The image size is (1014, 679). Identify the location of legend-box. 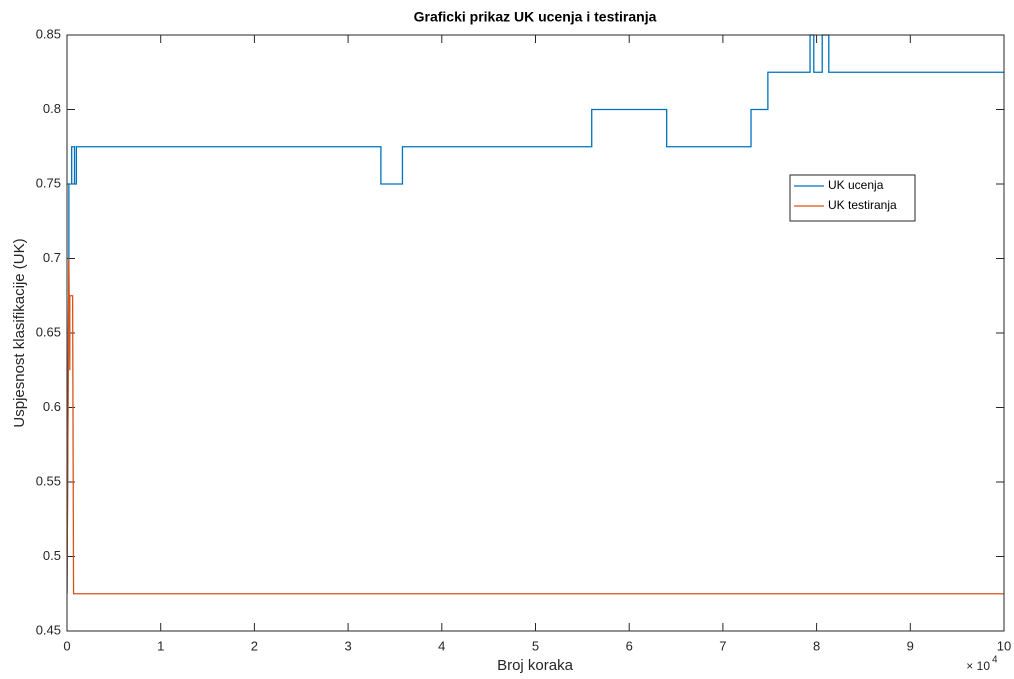
(852, 198).